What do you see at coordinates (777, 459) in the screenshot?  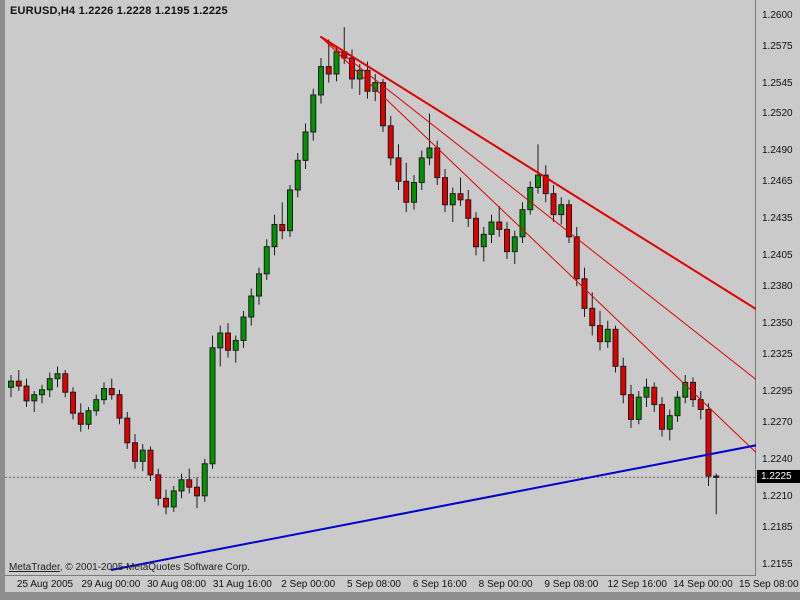 I see `price-scale-label: 1.2240` at bounding box center [777, 459].